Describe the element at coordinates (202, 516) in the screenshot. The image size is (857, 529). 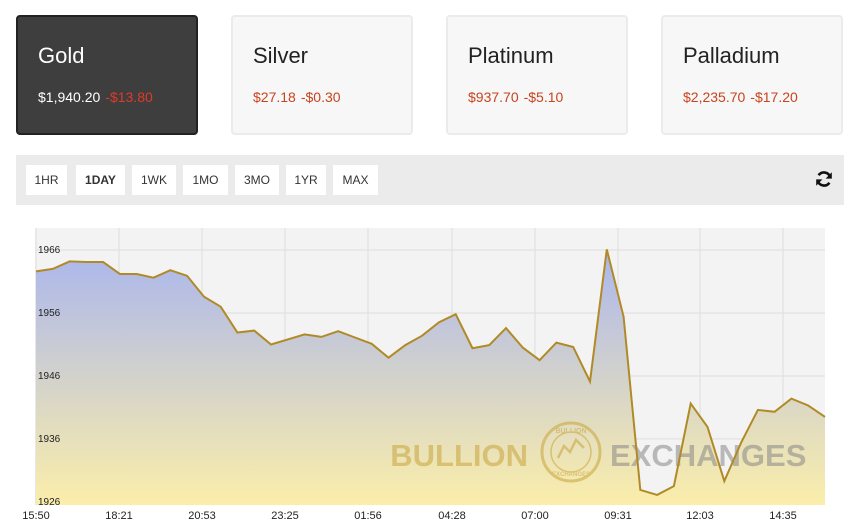
I see `x-tick-label: 20:53` at that location.